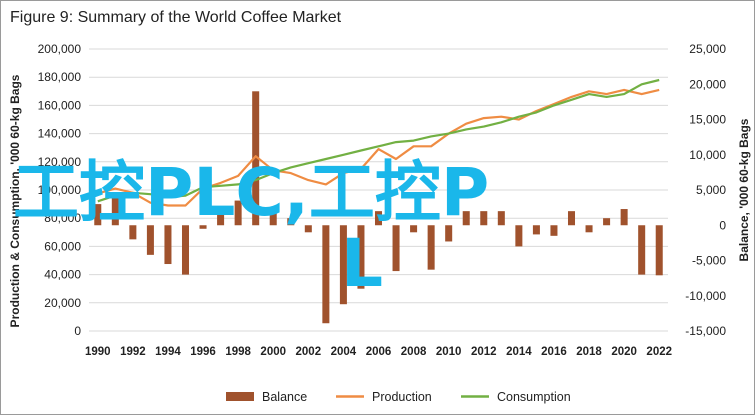 The width and height of the screenshot is (755, 415). What do you see at coordinates (484, 352) in the screenshot?
I see `x-tick-label: 2012` at bounding box center [484, 352].